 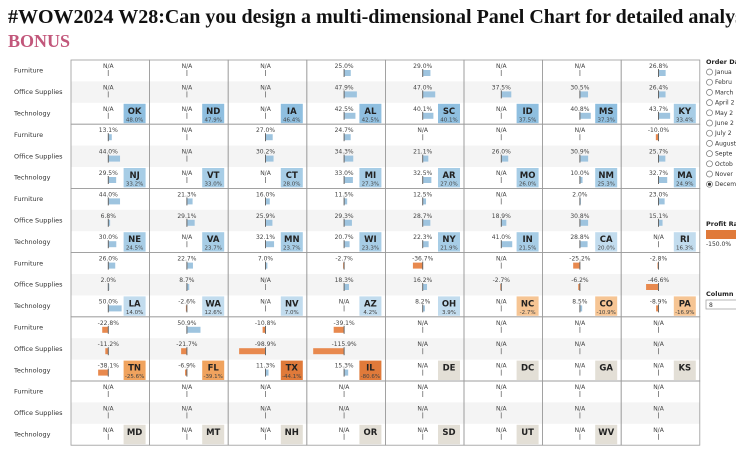 What do you see at coordinates (344, 344) in the screenshot?
I see `bar-value-label: -115.9%` at bounding box center [344, 344].